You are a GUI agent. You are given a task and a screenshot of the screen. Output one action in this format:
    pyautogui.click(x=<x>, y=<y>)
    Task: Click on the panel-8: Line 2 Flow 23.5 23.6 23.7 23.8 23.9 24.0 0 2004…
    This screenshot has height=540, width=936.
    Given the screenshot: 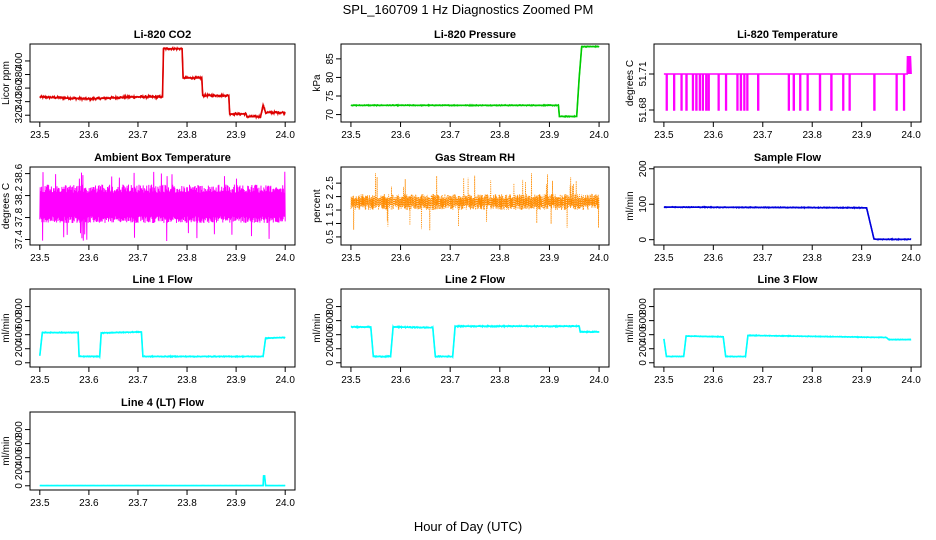 What is the action you would take?
    pyautogui.click(x=461, y=330)
    